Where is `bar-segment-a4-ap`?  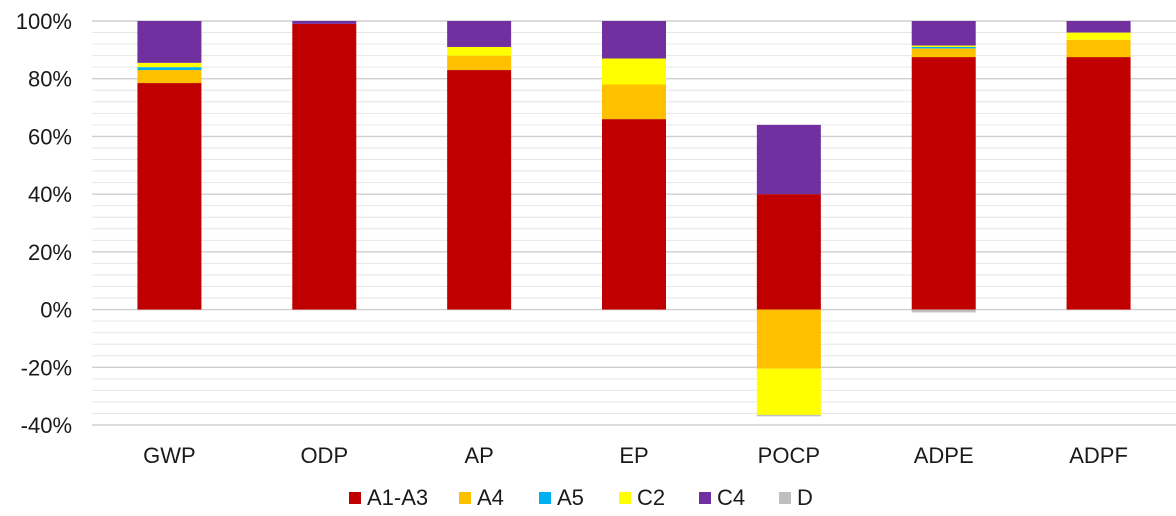
bar-segment-a4-ap is located at coordinates (479, 63).